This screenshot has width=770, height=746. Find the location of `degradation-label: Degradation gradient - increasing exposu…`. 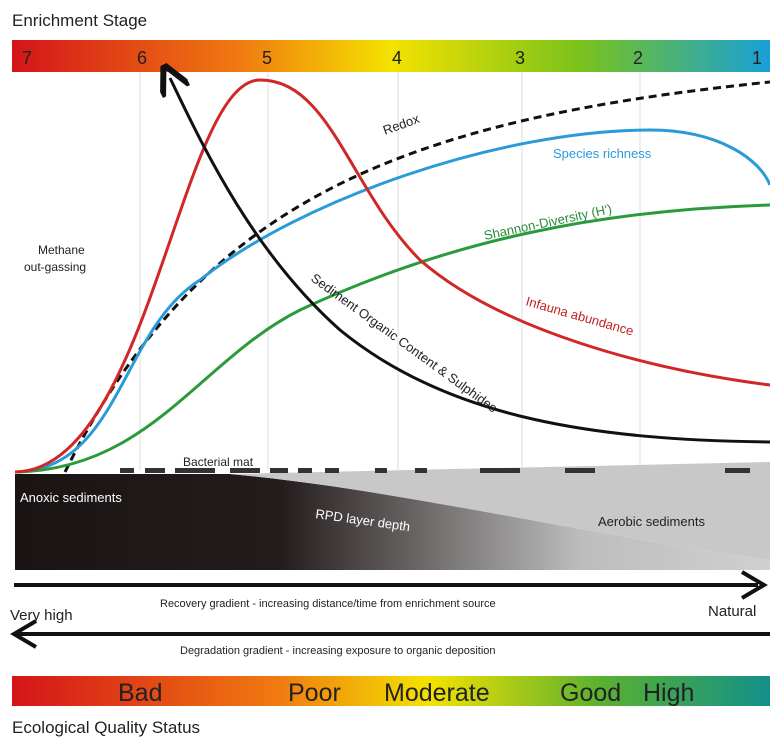

degradation-label: Degradation gradient - increasing exposu… is located at coordinates (338, 651).